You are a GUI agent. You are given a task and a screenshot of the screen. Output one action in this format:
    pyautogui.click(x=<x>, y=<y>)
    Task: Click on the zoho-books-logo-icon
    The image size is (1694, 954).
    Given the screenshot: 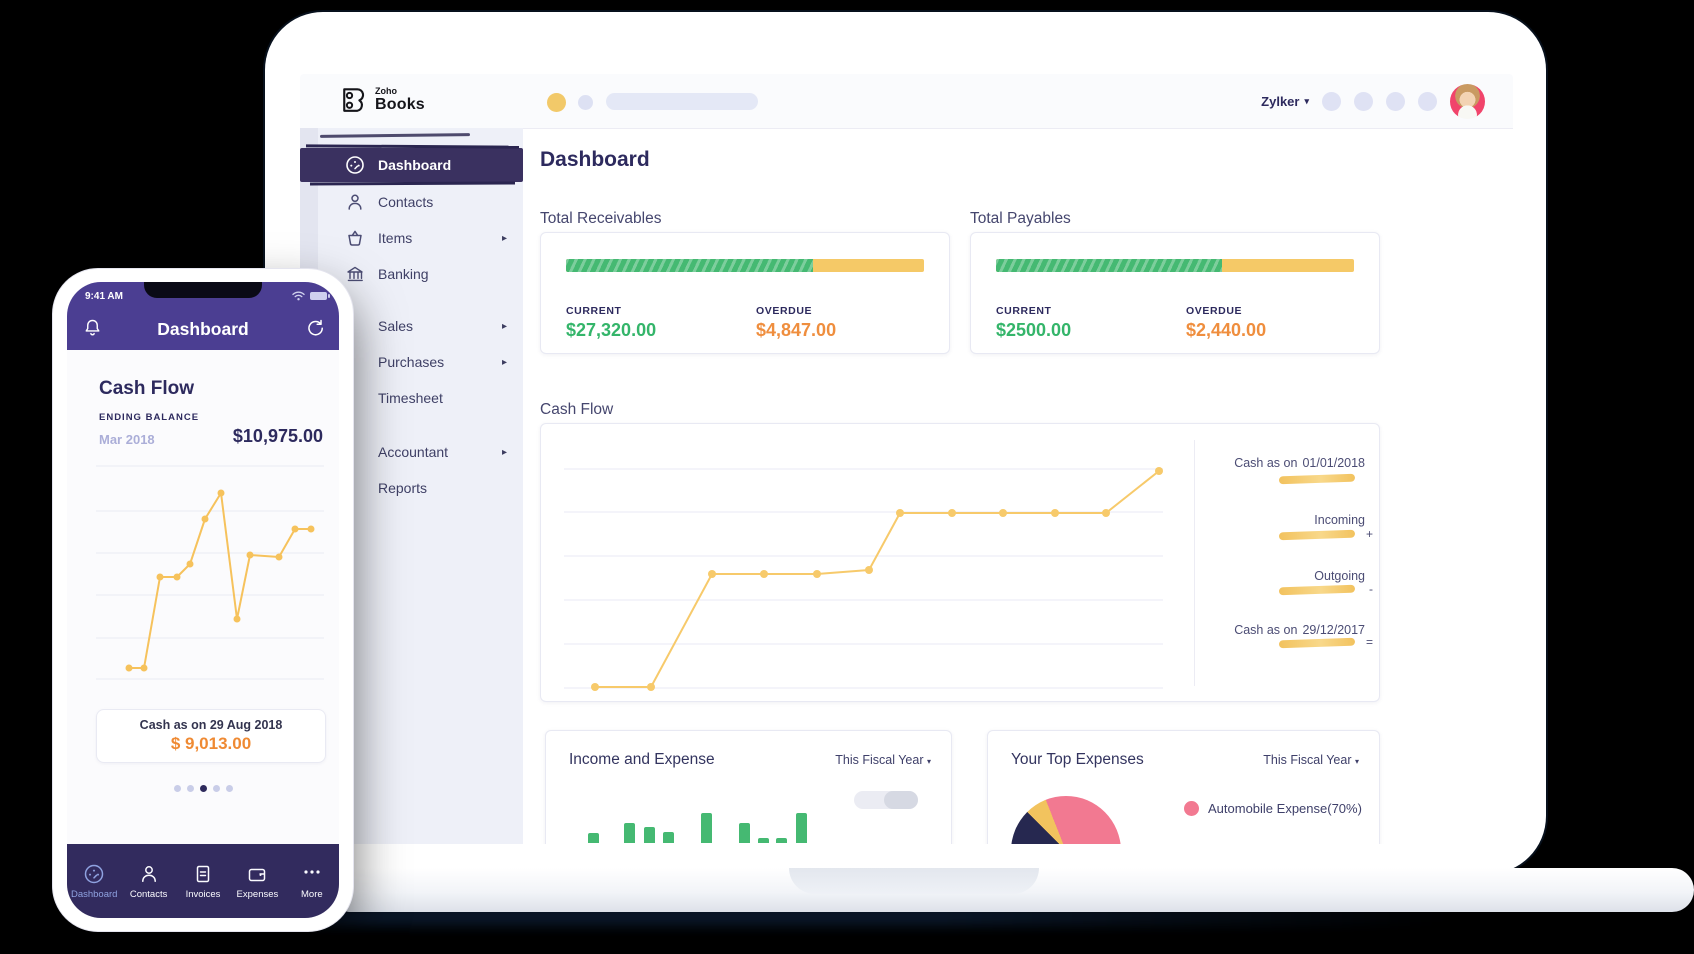 What is the action you would take?
    pyautogui.click(x=354, y=100)
    